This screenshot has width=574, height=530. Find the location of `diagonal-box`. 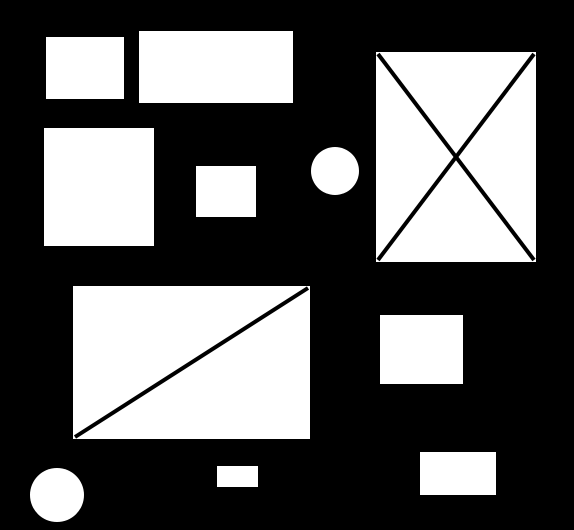

diagonal-box is located at coordinates (191, 362).